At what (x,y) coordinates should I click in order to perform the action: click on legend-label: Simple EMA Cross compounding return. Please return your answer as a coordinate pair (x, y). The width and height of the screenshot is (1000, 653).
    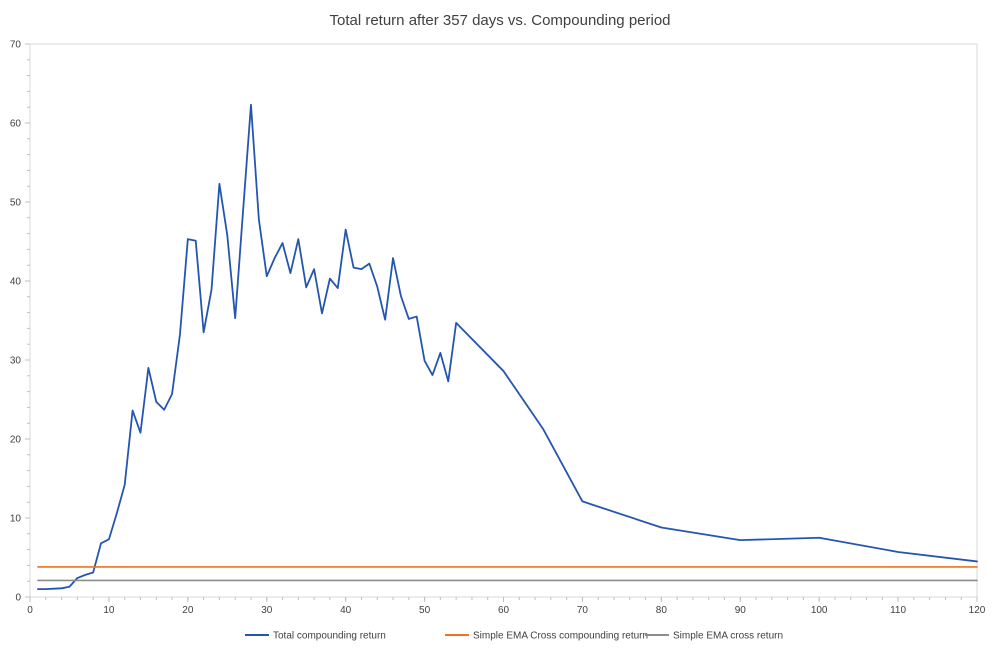
    Looking at the image, I should click on (560, 636).